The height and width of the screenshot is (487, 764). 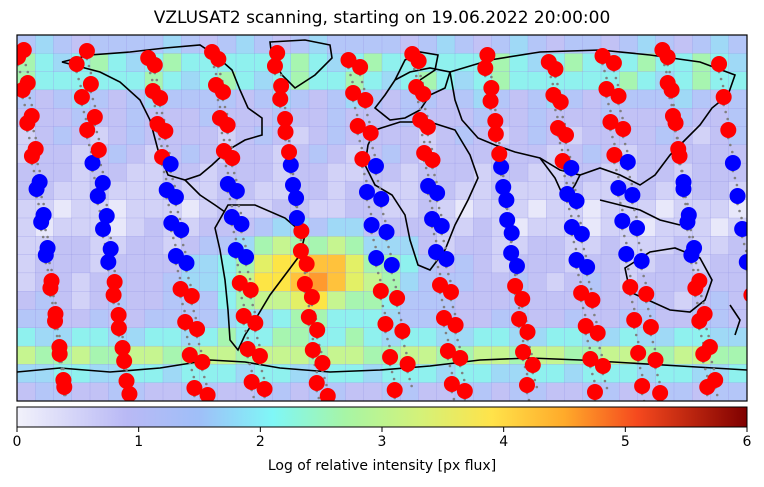 I want to click on colorbar-tick-label: 6, so click(x=747, y=442).